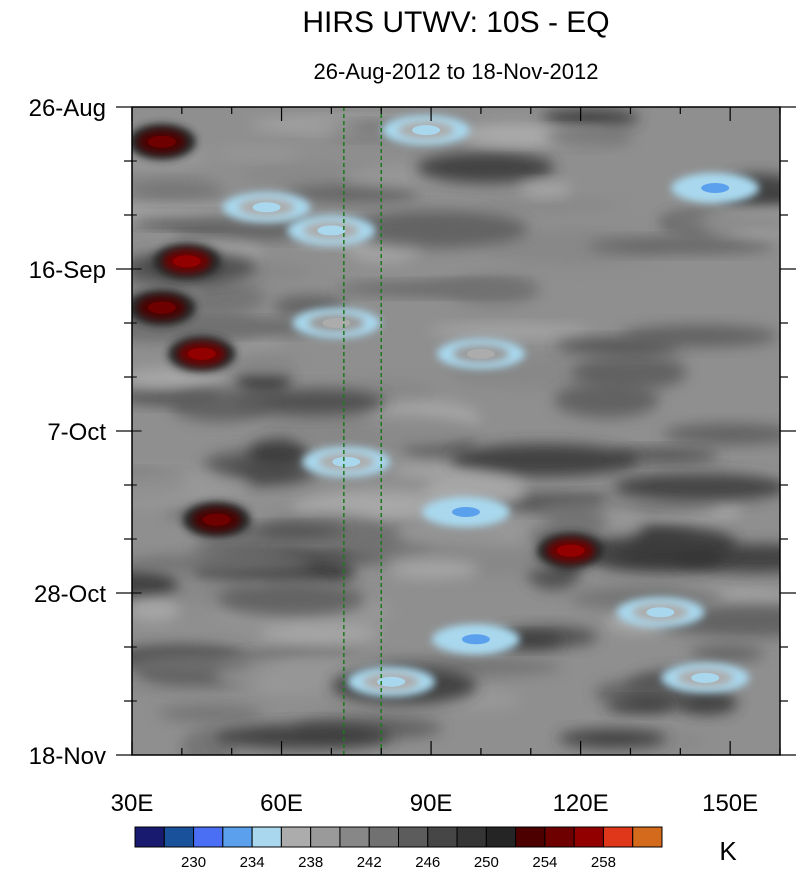 This screenshot has width=799, height=869. Describe the element at coordinates (132, 803) in the screenshot. I see `x-tick-label: 30E` at that location.